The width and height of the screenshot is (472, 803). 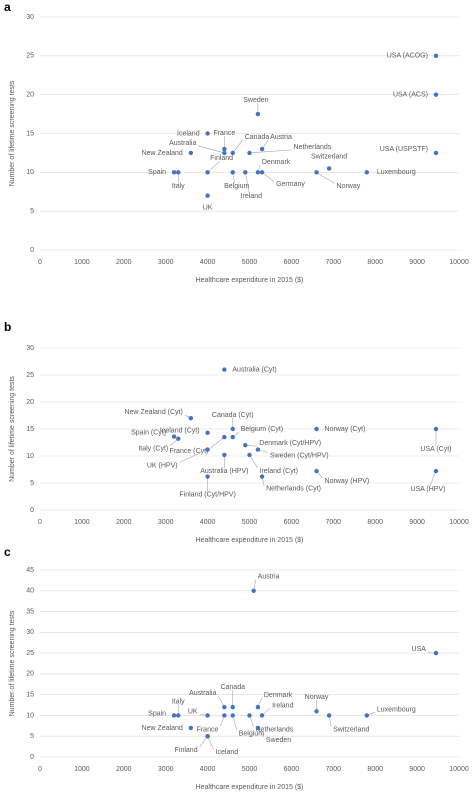 What do you see at coordinates (148, 432) in the screenshot?
I see `point-label: Spain (Cyt)` at bounding box center [148, 432].